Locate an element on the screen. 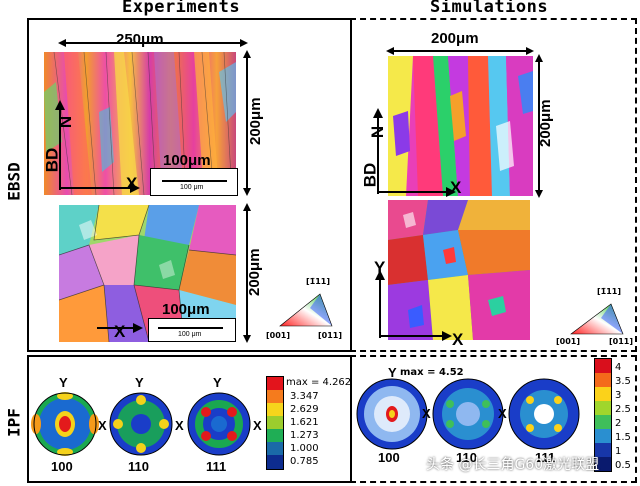 The height and width of the screenshot is (486, 640). sim-cb-5: 1.5 is located at coordinates (623, 437).